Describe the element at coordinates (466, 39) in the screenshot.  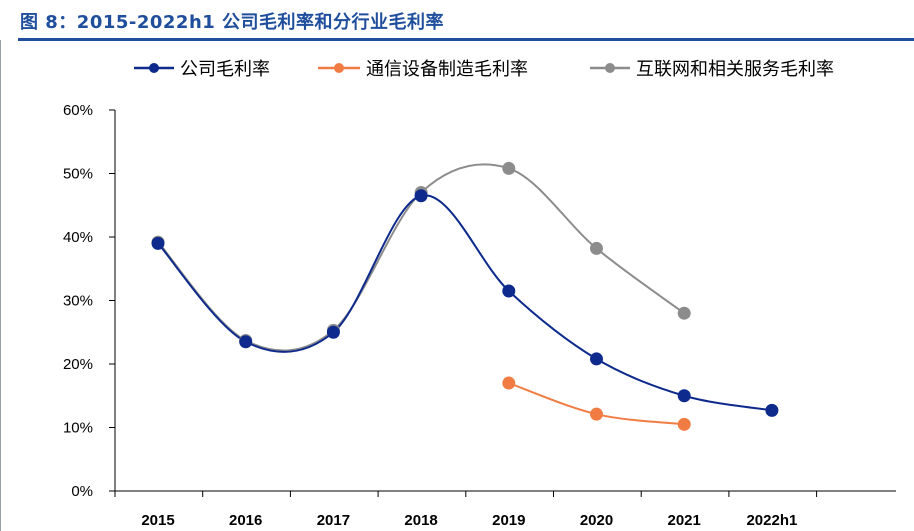
I see `title-underline` at that location.